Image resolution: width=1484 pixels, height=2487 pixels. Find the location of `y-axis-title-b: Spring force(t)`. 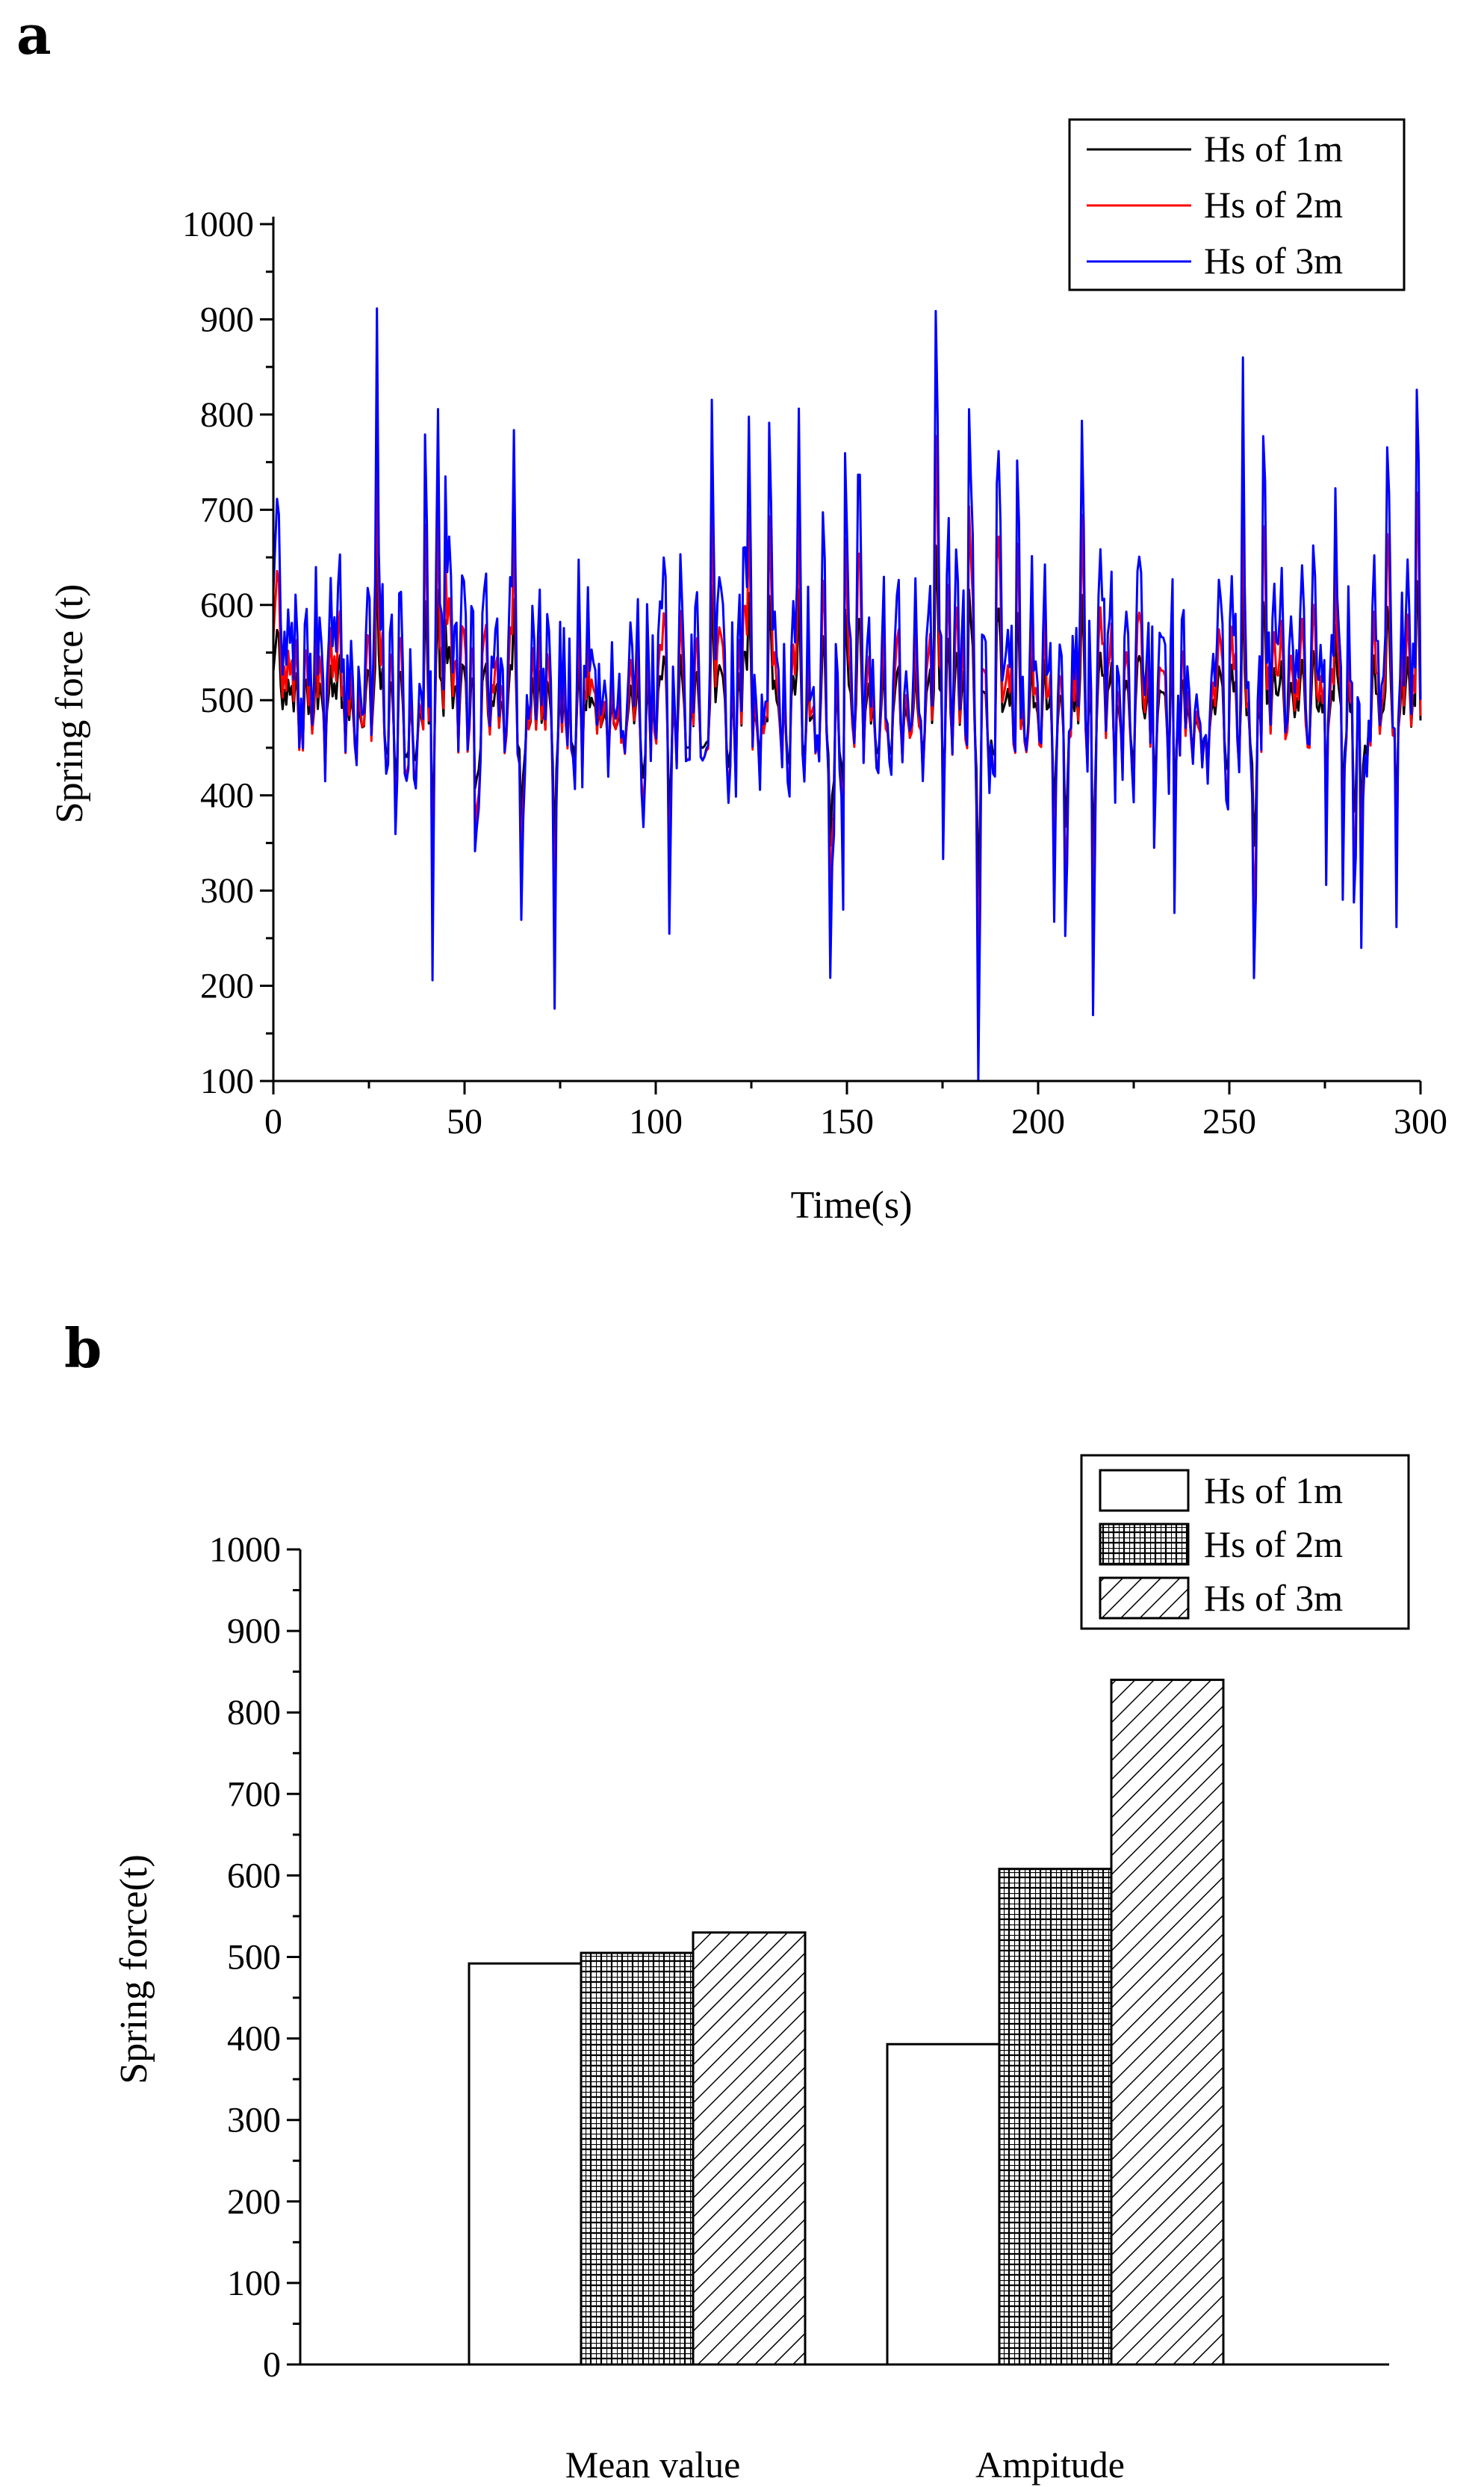

y-axis-title-b: Spring force(t) is located at coordinates (134, 1969).